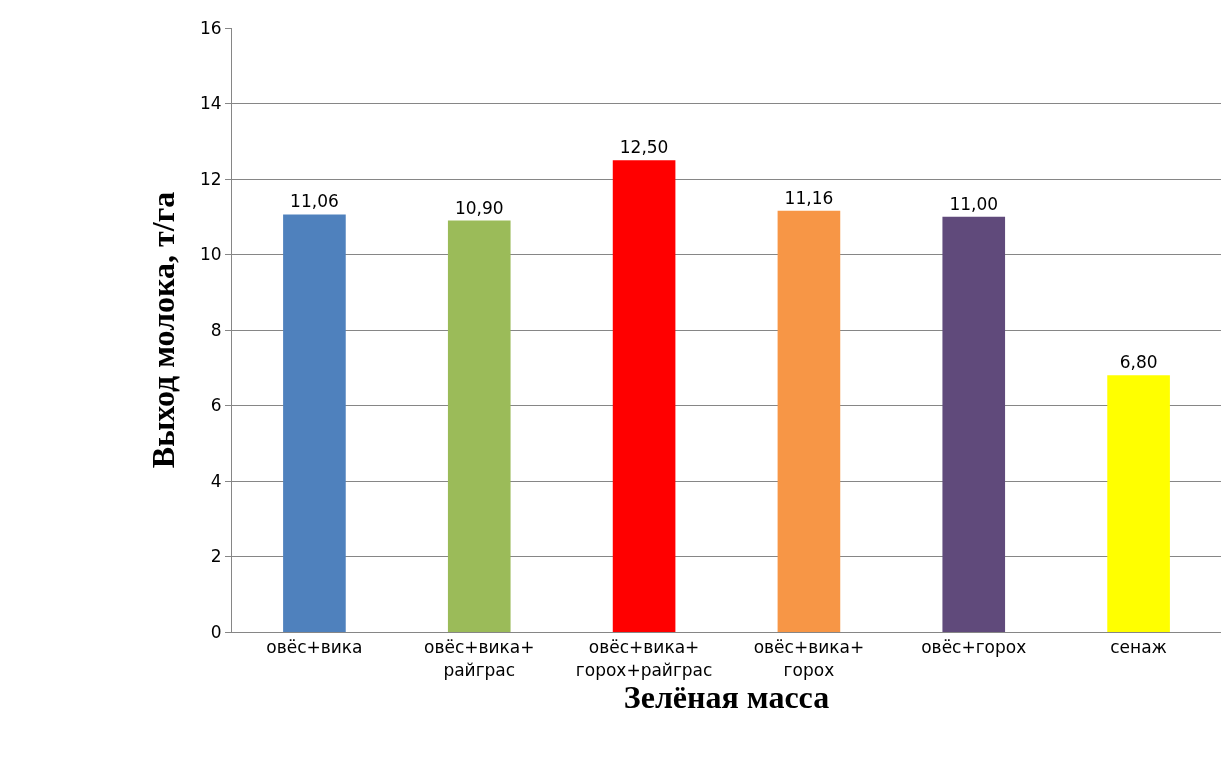  Describe the element at coordinates (216, 329) in the screenshot. I see `y-tick-label: 8` at that location.